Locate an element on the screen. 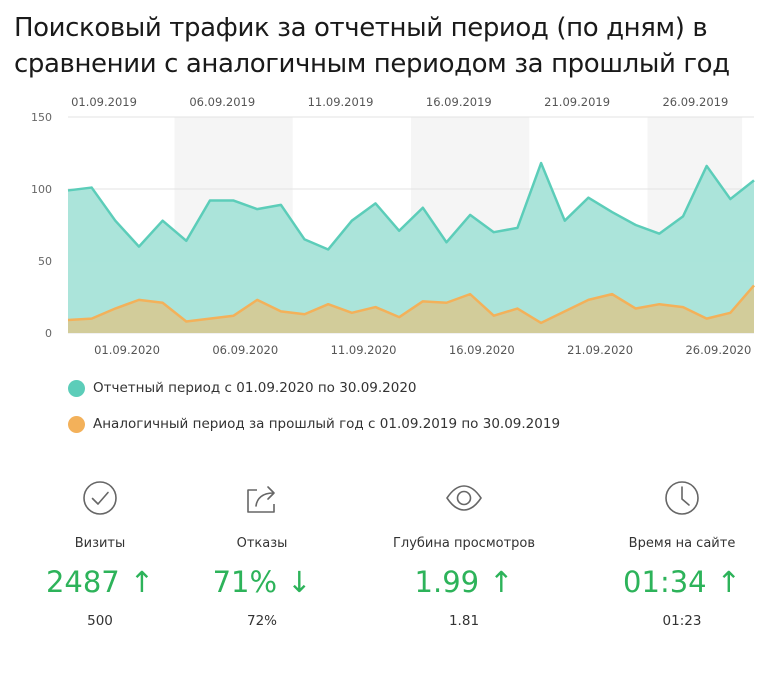  metric-visits: Визиты 2487 ↑ 500 is located at coordinates (100, 553).